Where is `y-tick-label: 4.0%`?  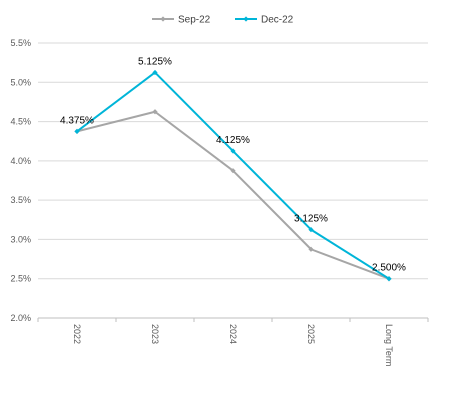 y-tick-label: 4.0% is located at coordinates (20, 161).